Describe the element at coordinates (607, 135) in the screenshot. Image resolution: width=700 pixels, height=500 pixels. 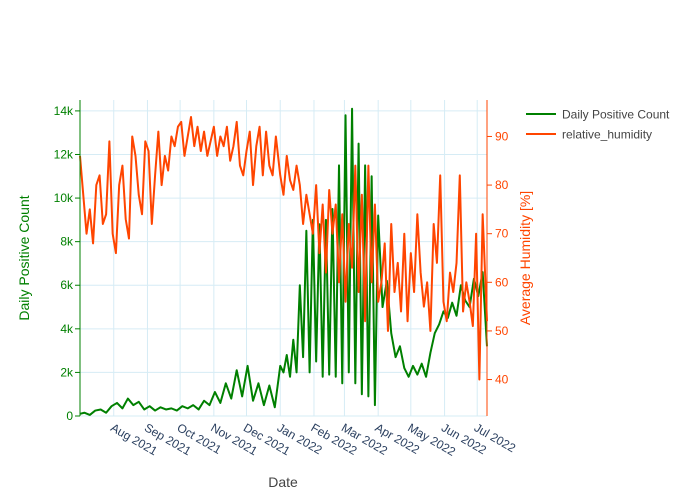
I see `legend-label-humidity: relative_humidity` at that location.